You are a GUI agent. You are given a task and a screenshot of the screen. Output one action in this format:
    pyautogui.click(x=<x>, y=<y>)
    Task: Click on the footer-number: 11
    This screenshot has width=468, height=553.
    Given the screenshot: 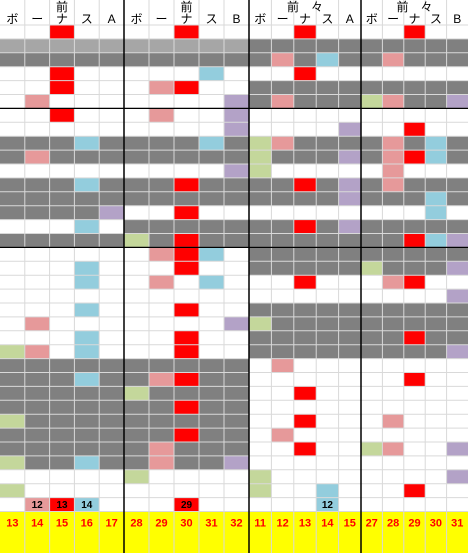 What is the action you would take?
    pyautogui.click(x=260, y=524)
    